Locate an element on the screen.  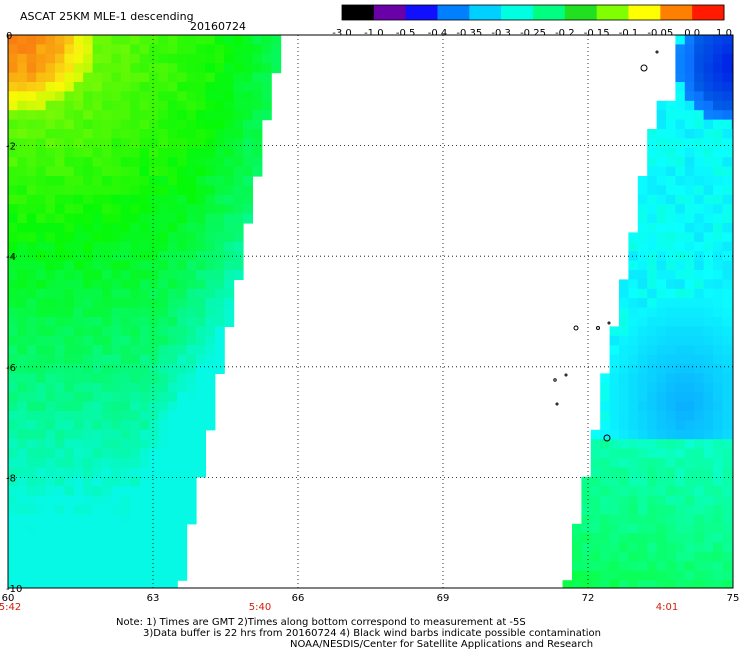
latitude-tick-label: -2 is located at coordinates (11, 147).